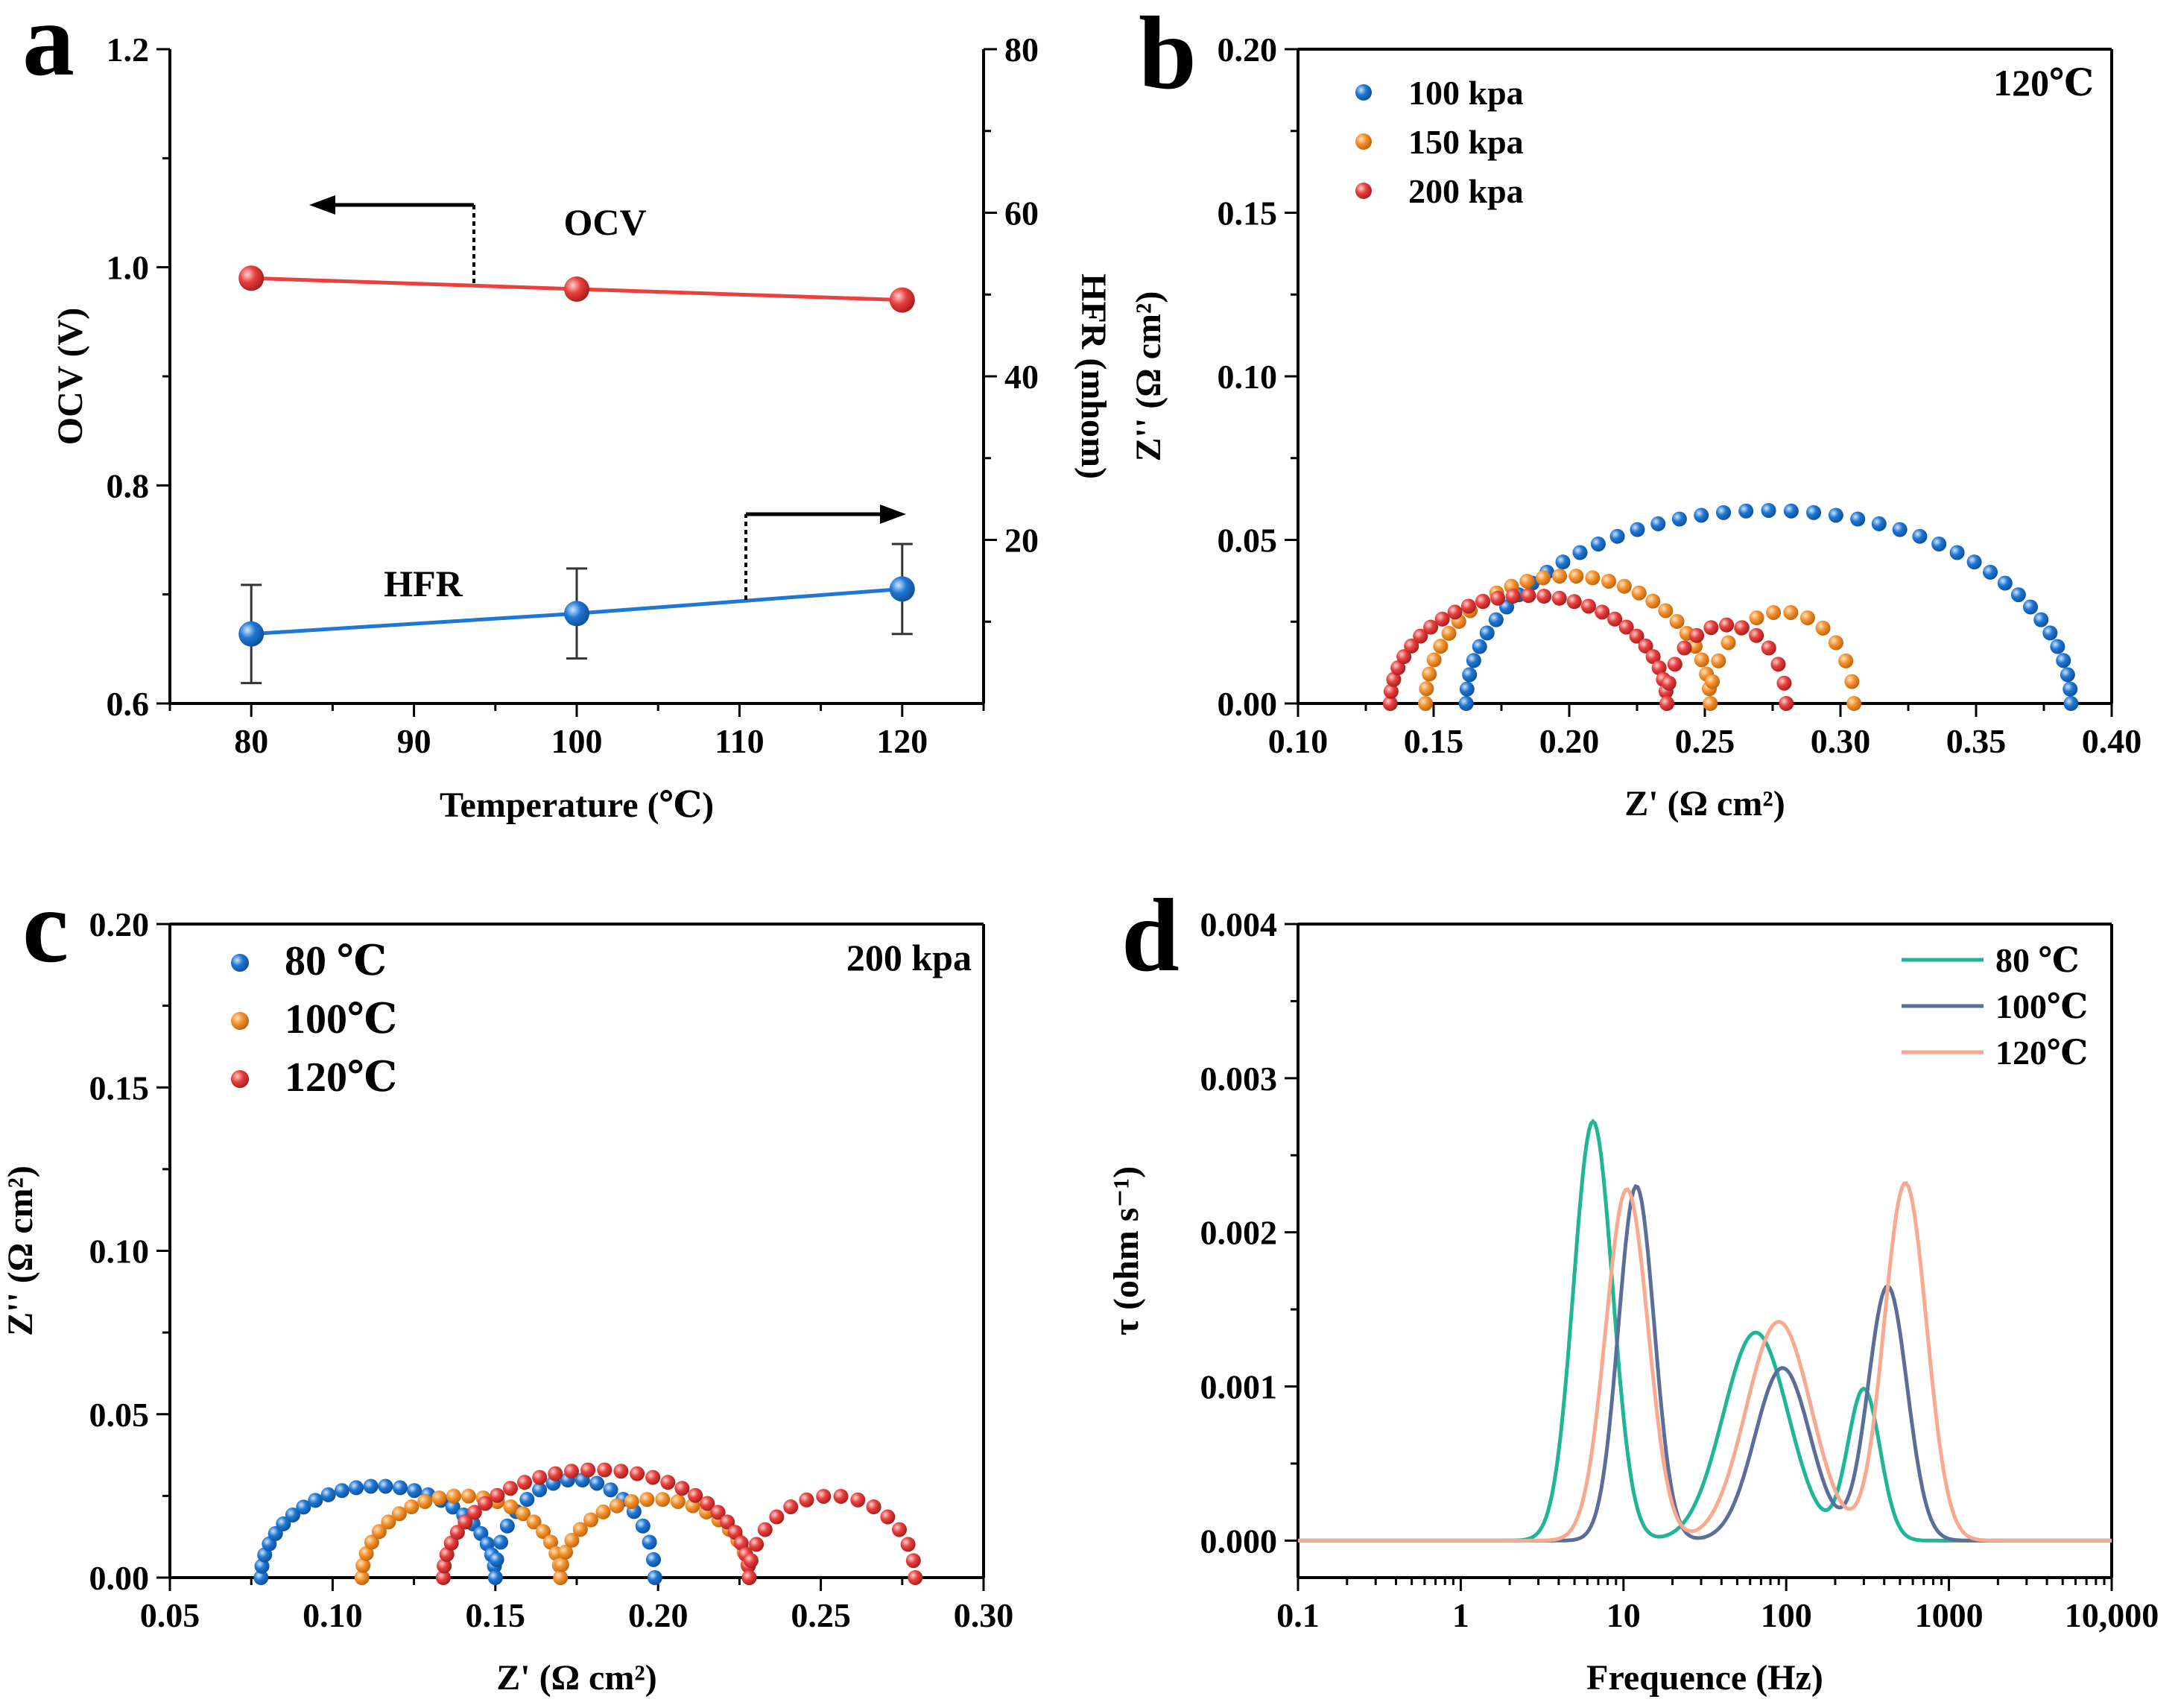 Image resolution: width=2178 pixels, height=1708 pixels. I want to click on x-tick-label: 0.1, so click(1298, 1615).